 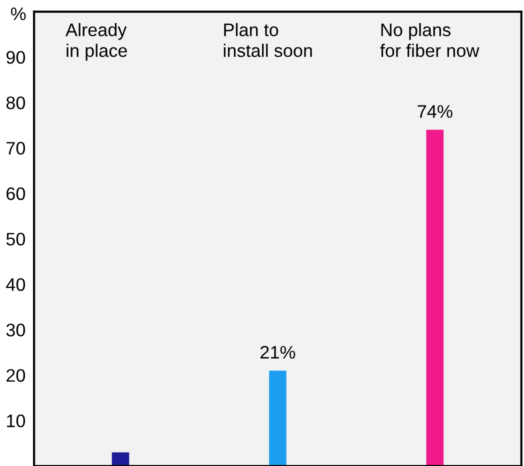 I want to click on y-tick-label: 10, so click(x=16, y=421).